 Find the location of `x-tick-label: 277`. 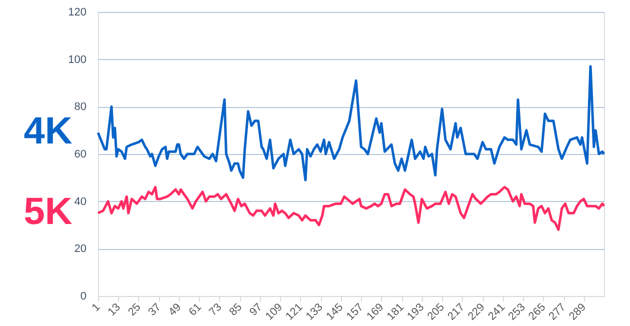

x-tick-label: 277 is located at coordinates (557, 312).